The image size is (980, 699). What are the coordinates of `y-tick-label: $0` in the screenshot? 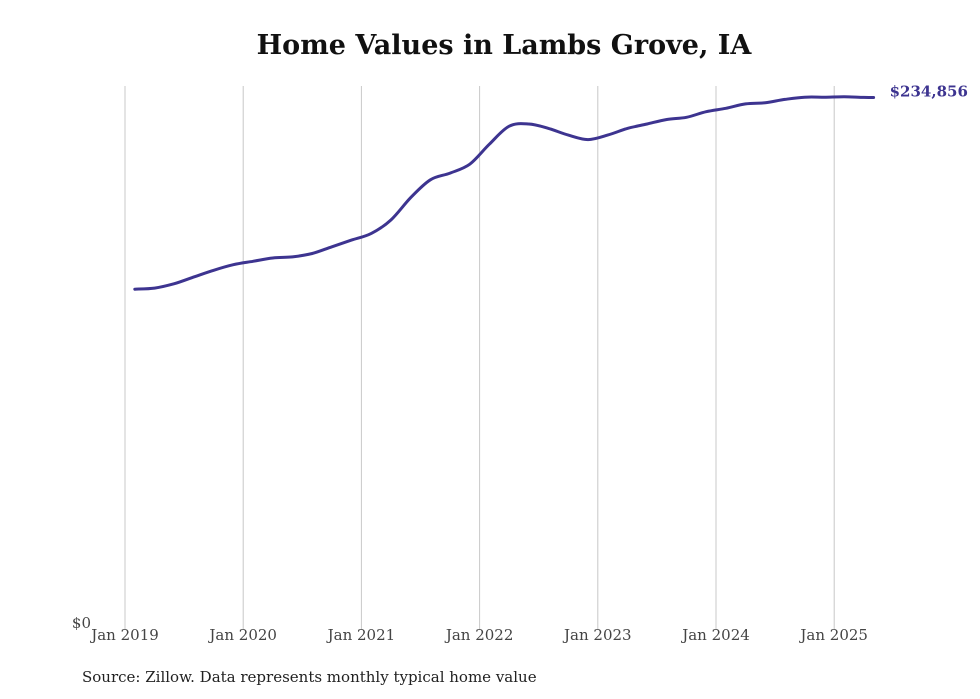 It's located at (81, 623).